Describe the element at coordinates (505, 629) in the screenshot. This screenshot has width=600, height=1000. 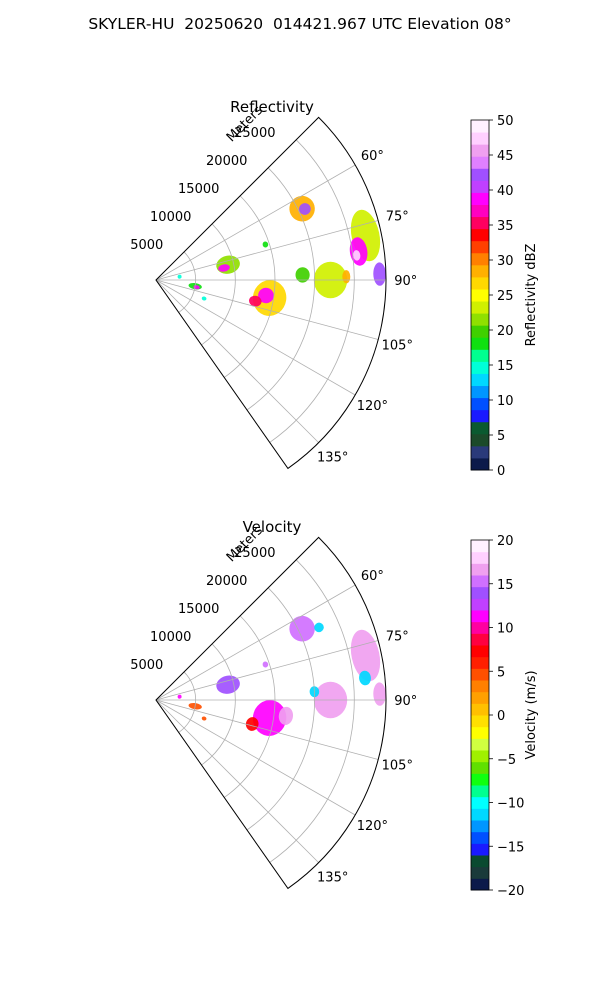
I see `colorbar-tick-label: 10` at that location.